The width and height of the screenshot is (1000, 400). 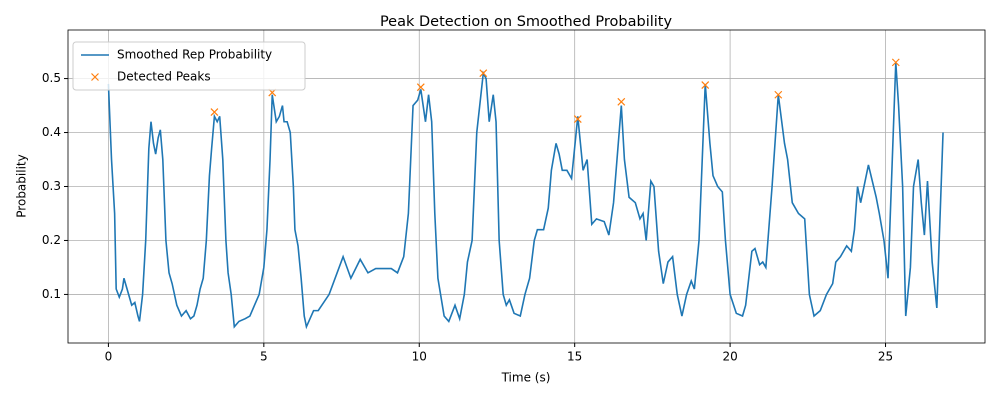 I want to click on y-tick-label: 0.3, so click(x=51, y=186).